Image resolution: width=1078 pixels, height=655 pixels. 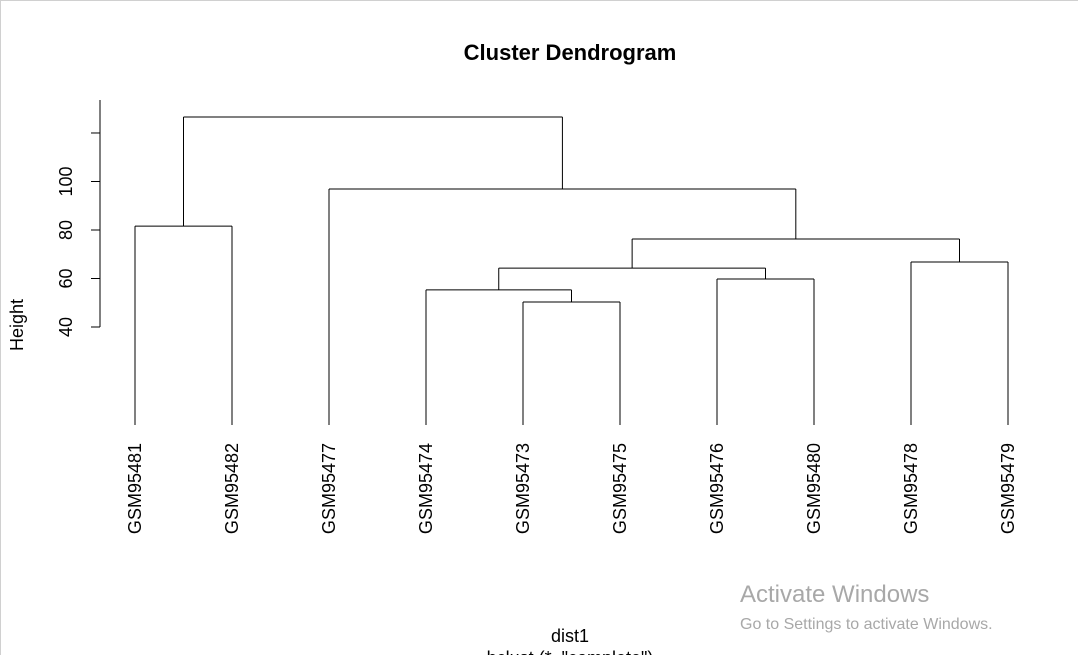 I want to click on y-tick-label: 40, so click(x=66, y=327).